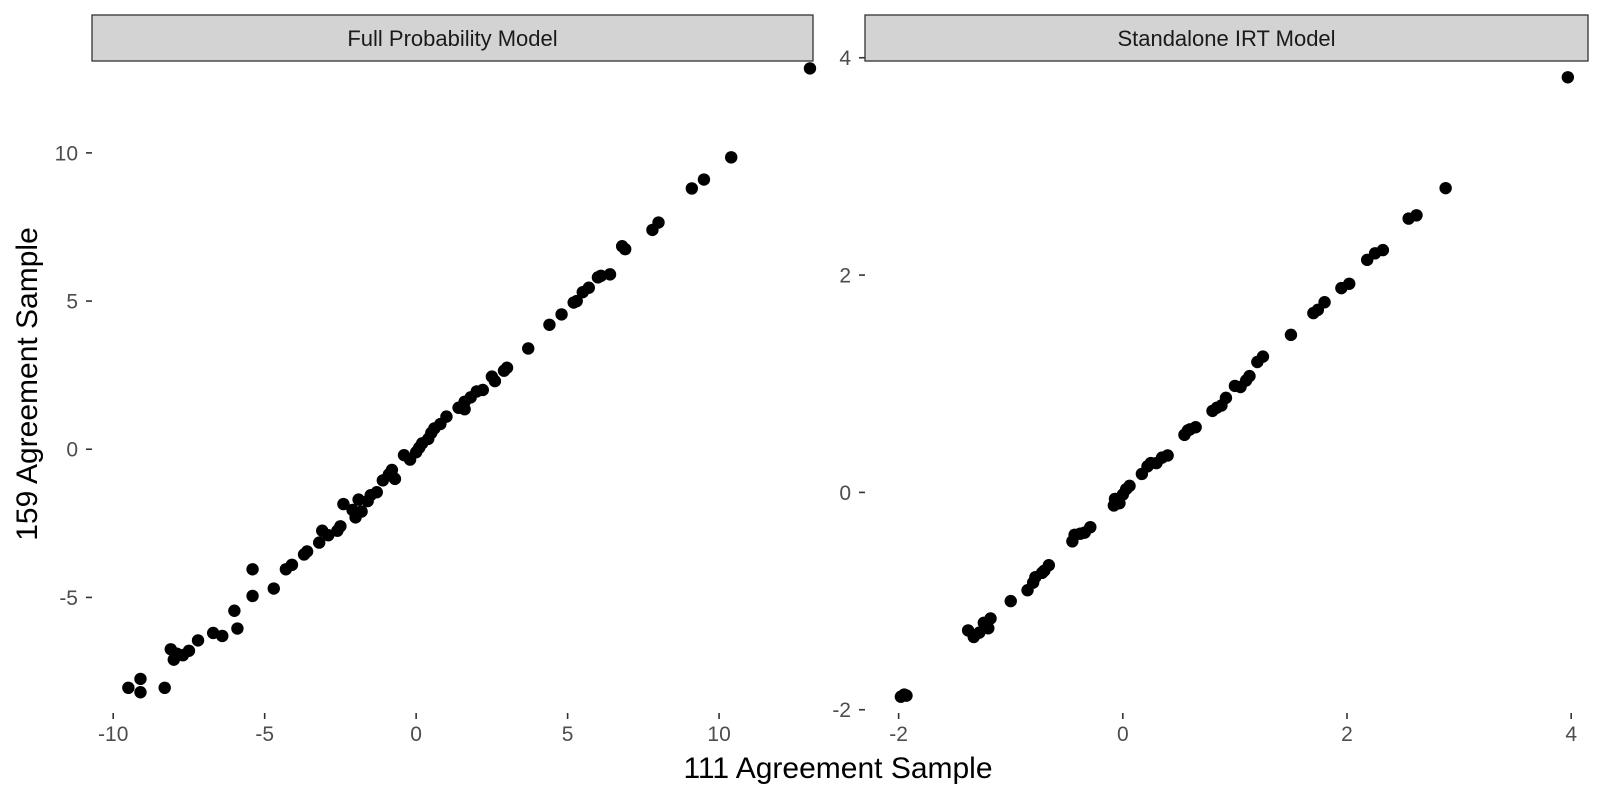  I want to click on facet-strip-title: Standalone IRT Model, so click(1226, 38).